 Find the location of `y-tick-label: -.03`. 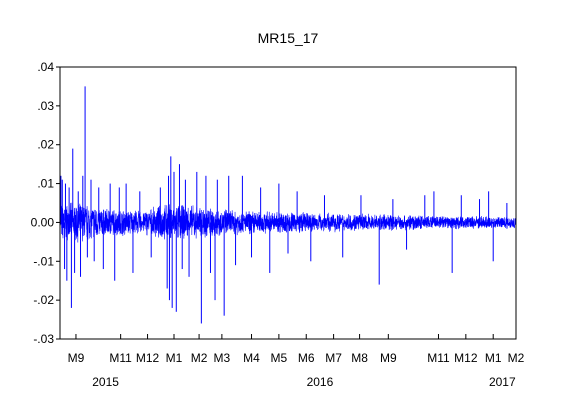

y-tick-label: -.03 is located at coordinates (43, 339).